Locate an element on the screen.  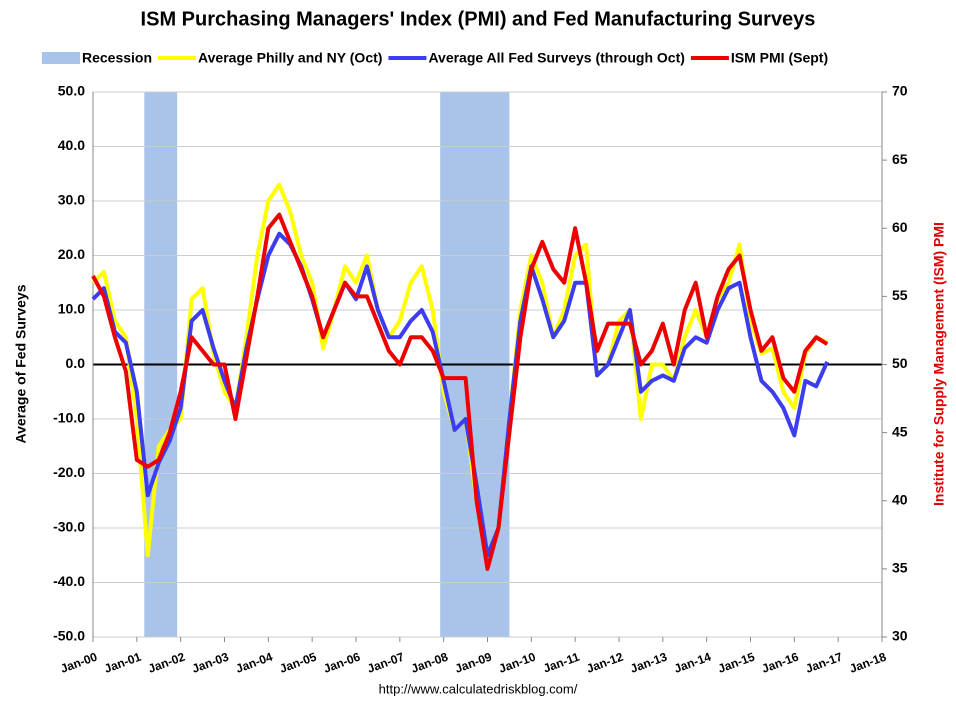
x-tick-label: Jan-01 is located at coordinates (122, 663).